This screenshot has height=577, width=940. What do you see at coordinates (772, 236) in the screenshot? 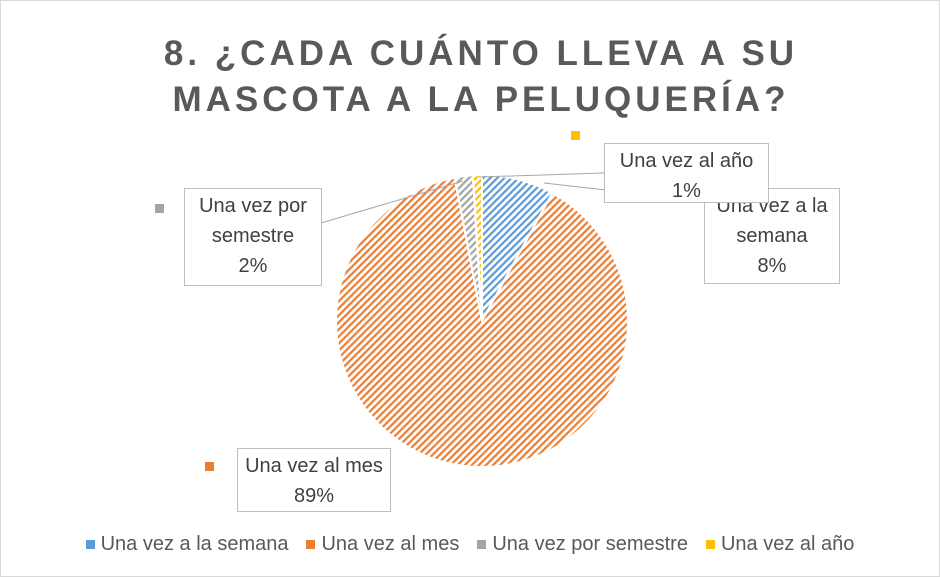
I see `data-label: Una vez a la semana 8%` at bounding box center [772, 236].